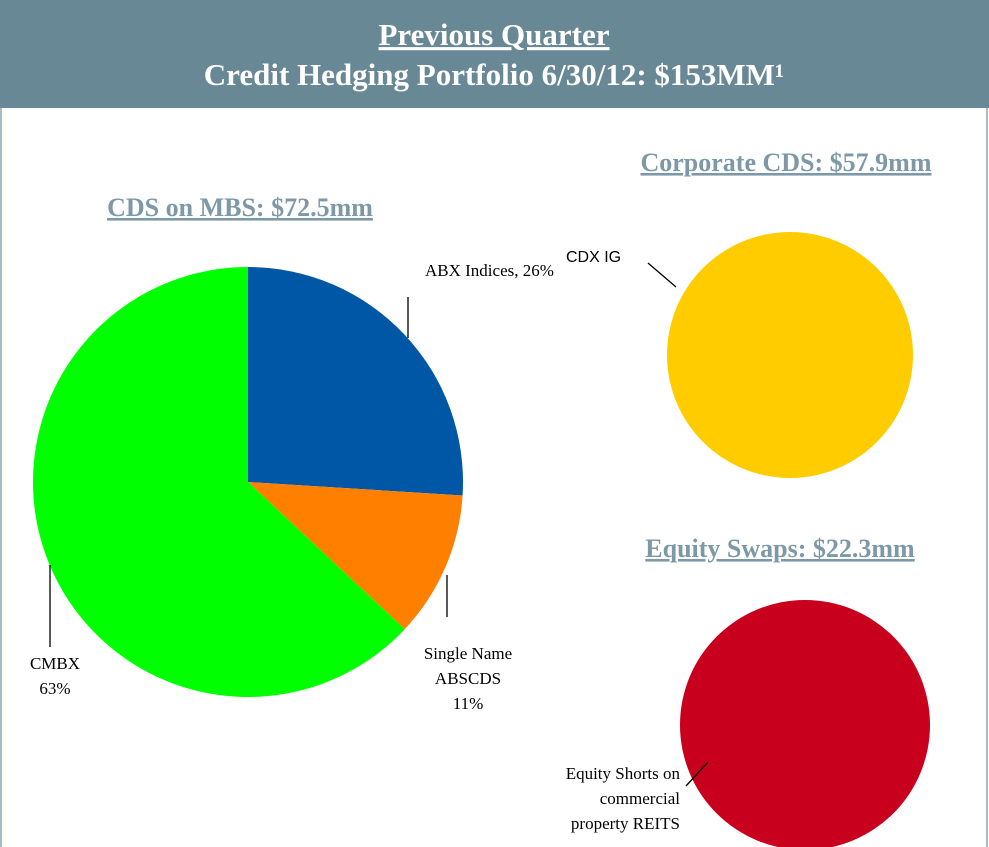 Image resolution: width=989 pixels, height=847 pixels. What do you see at coordinates (55, 663) in the screenshot?
I see `data-label: CMBX` at bounding box center [55, 663].